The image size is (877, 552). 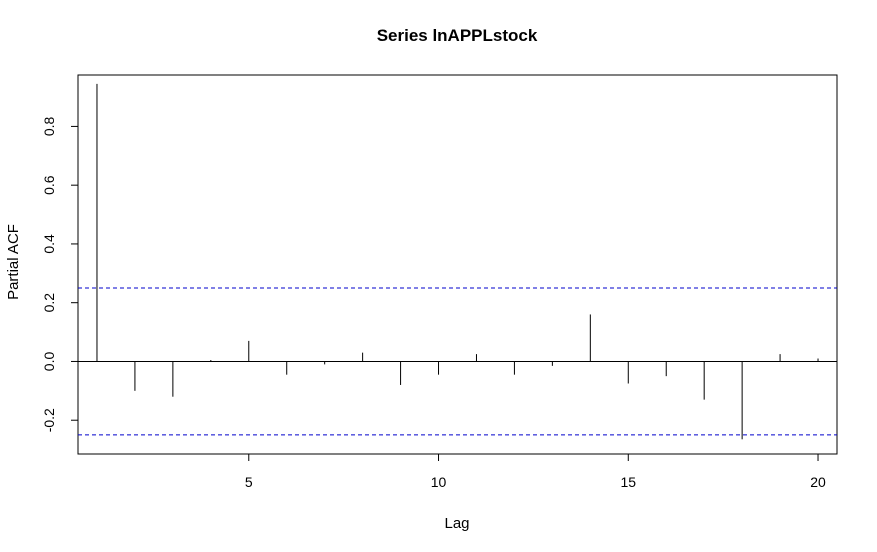 What do you see at coordinates (457, 35) in the screenshot?
I see `chart-title: Series lnAPPLstock` at bounding box center [457, 35].